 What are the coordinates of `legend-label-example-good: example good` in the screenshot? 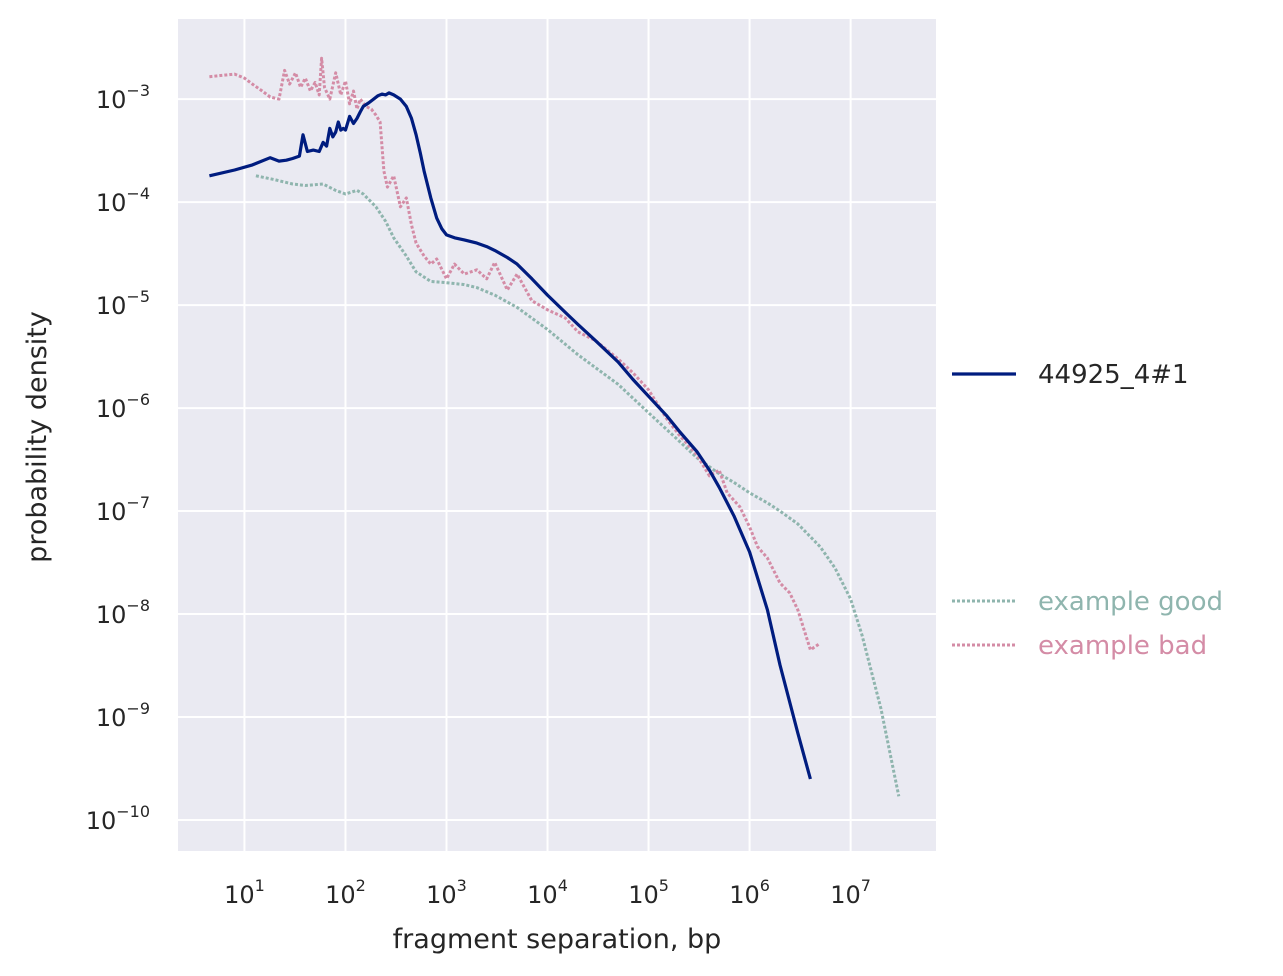 It's located at (1130, 602).